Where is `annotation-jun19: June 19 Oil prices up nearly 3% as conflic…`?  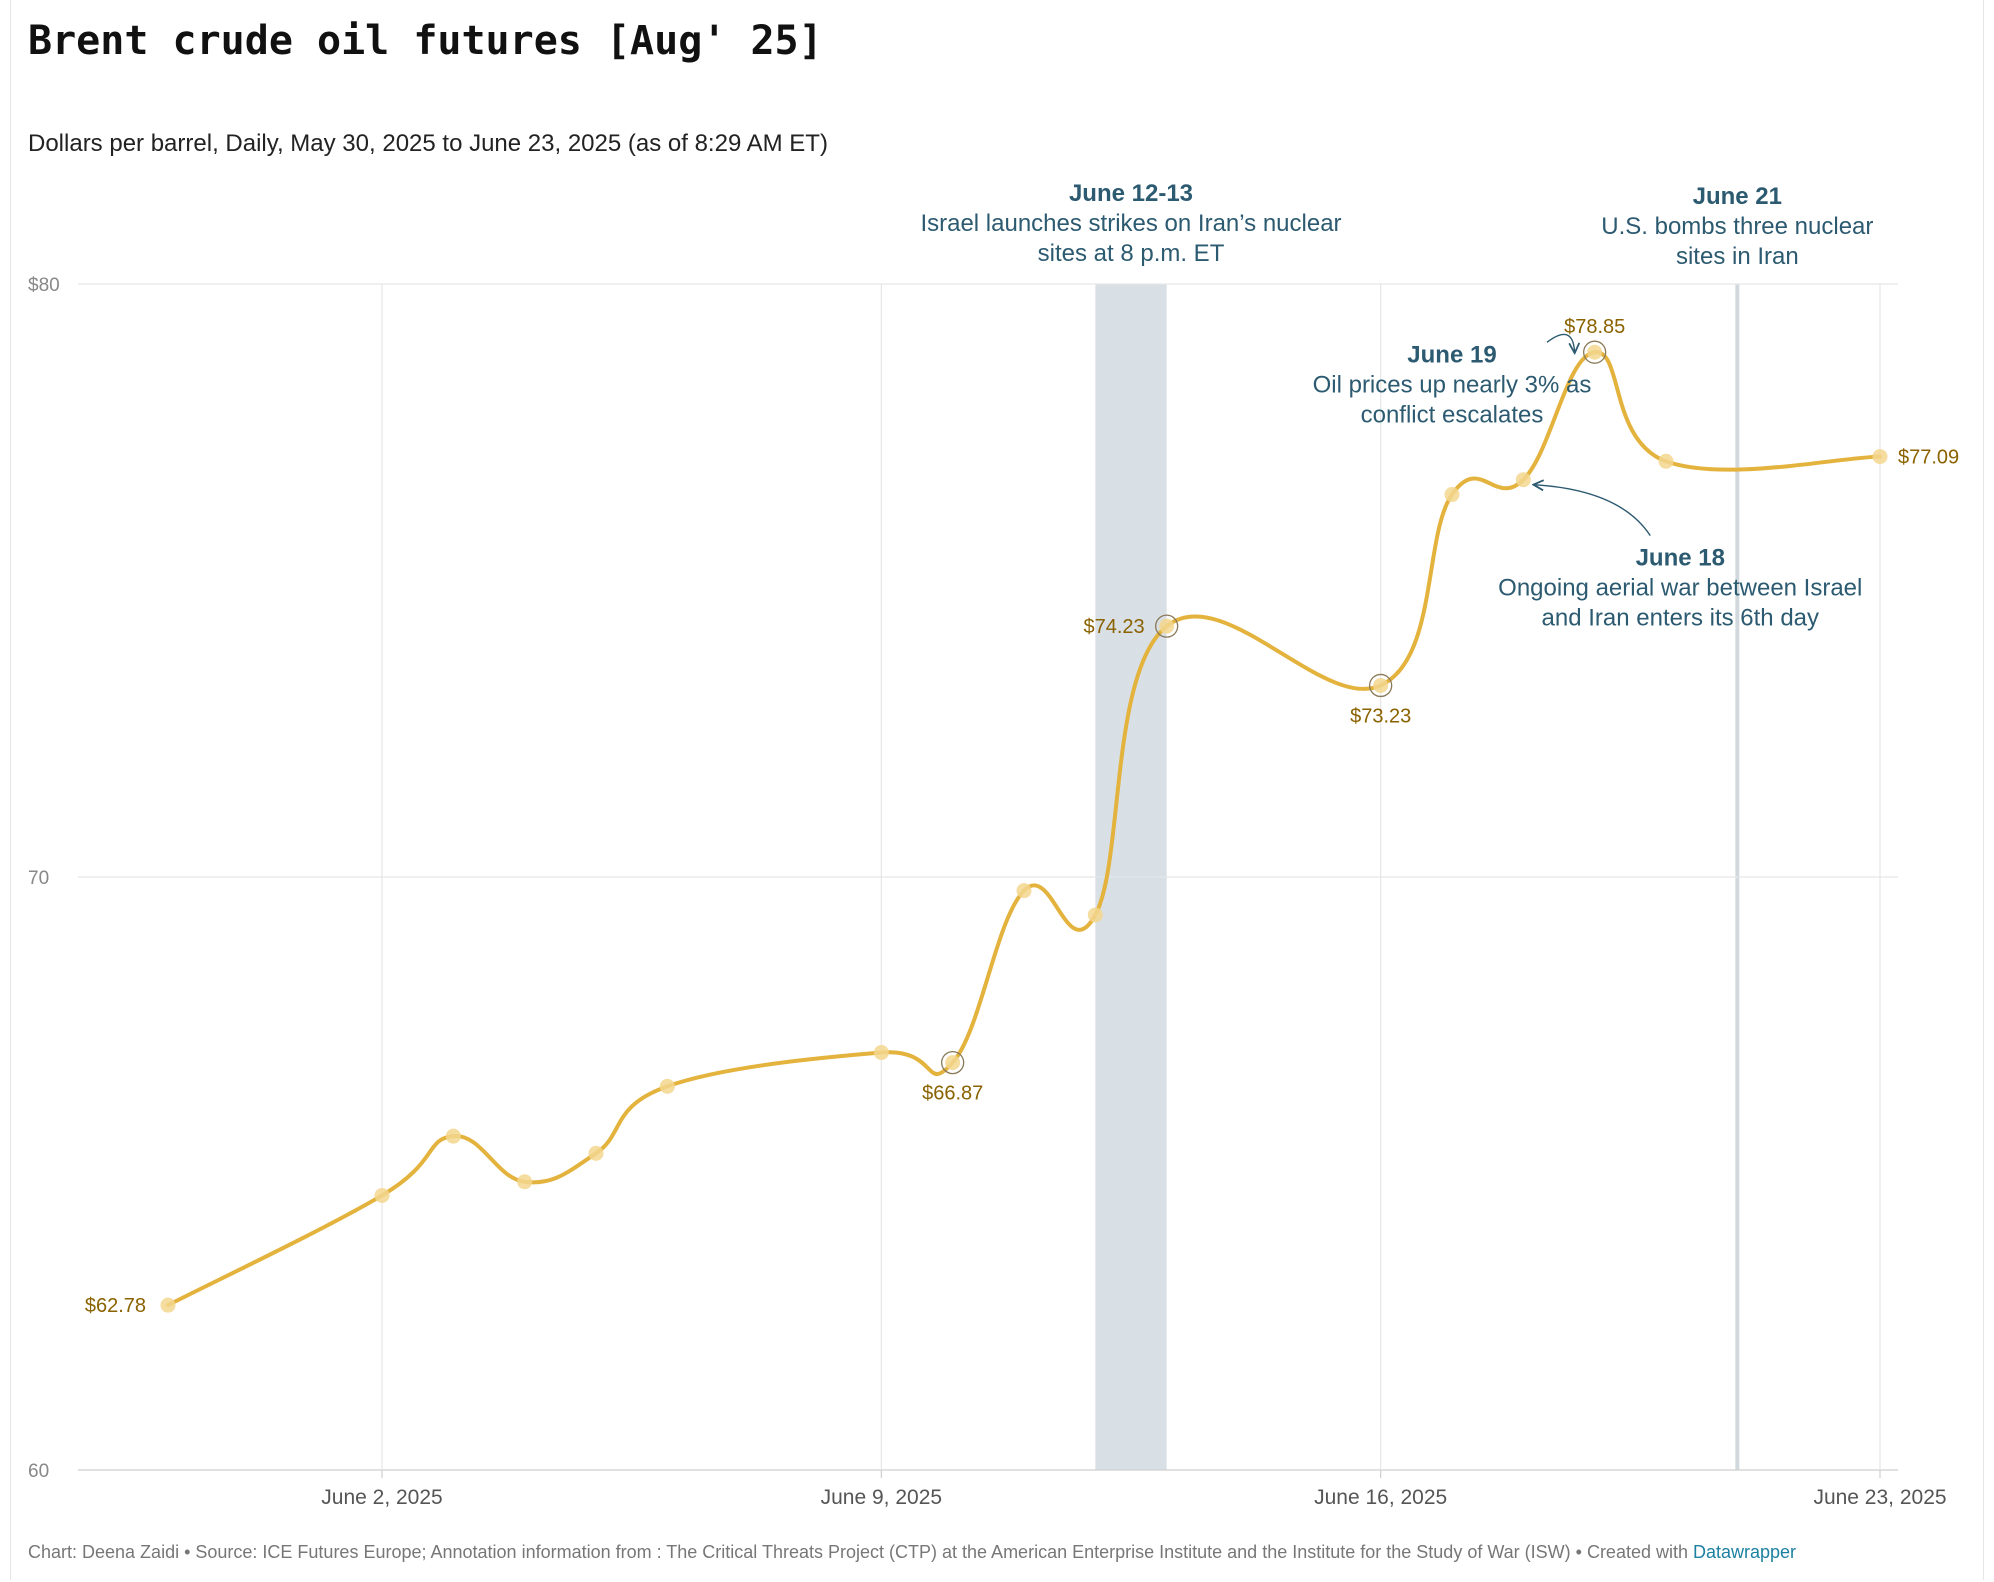
annotation-jun19: June 19 Oil prices up nearly 3% as conflic… is located at coordinates (1452, 384).